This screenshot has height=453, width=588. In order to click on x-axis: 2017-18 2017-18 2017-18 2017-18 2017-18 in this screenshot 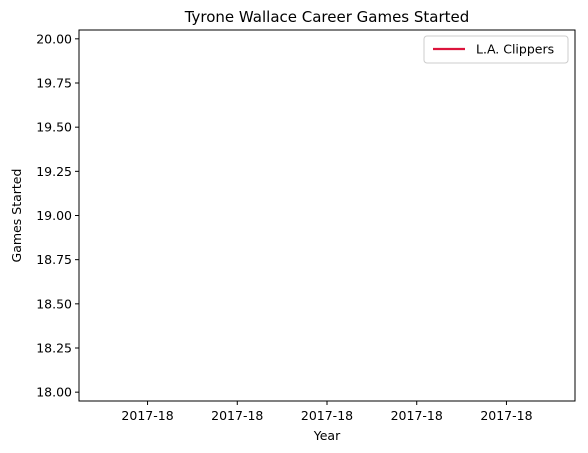, I will do `click(327, 412)`.